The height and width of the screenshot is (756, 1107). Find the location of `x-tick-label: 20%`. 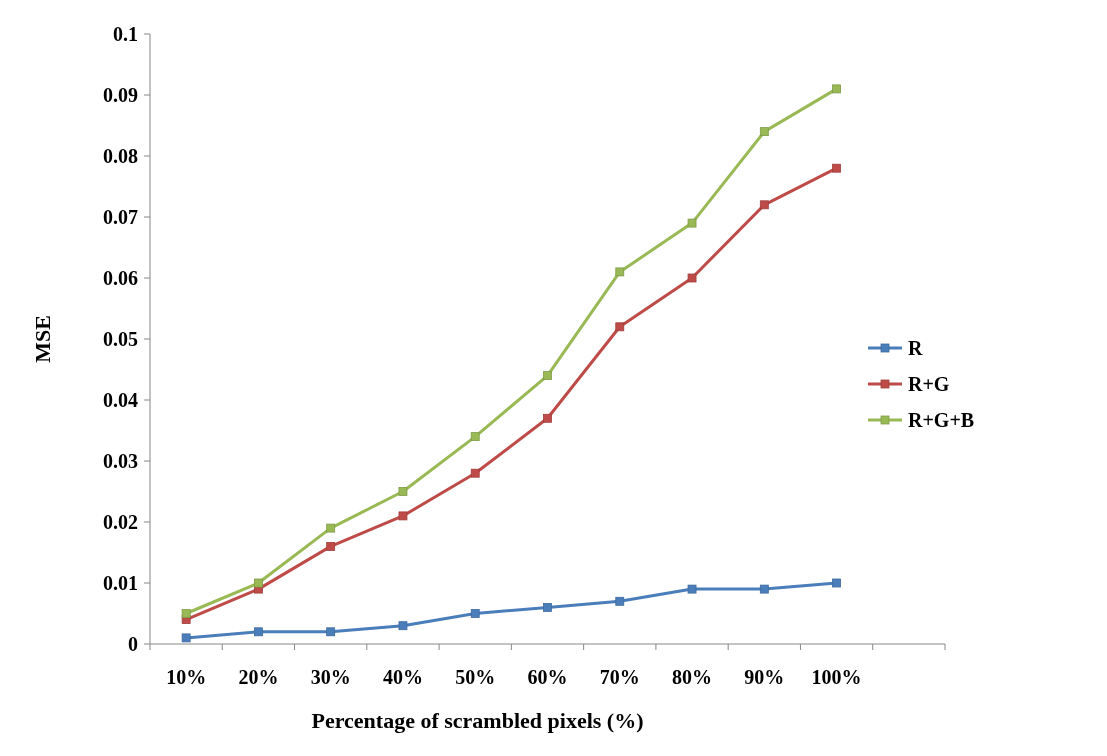

x-tick-label: 20% is located at coordinates (258, 677).